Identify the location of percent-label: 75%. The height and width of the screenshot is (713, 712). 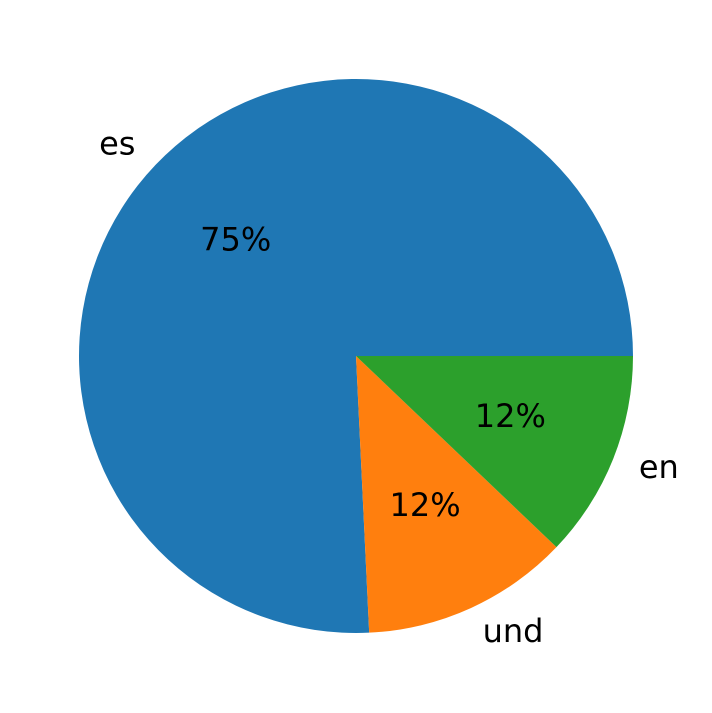
(235, 239).